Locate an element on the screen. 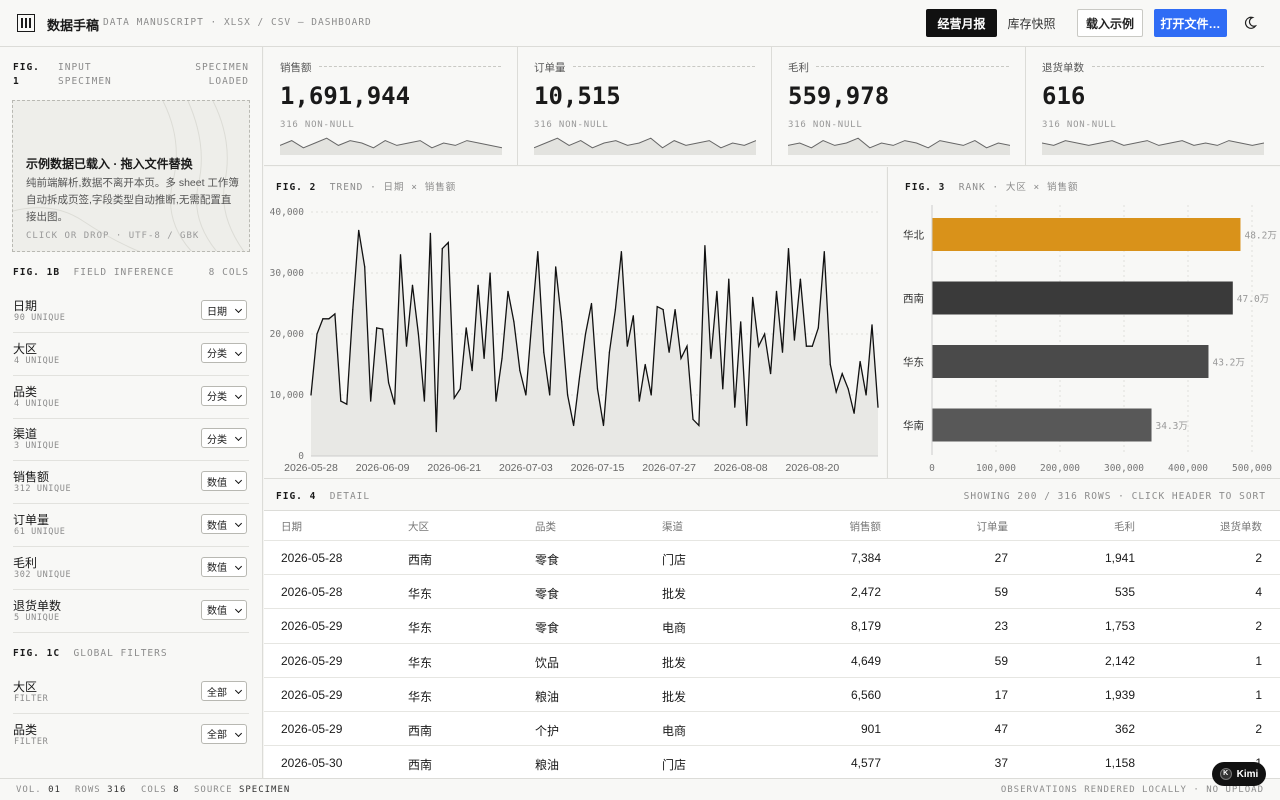 This screenshot has height=800, width=1280. table-cell: 4,577 is located at coordinates (865, 763).